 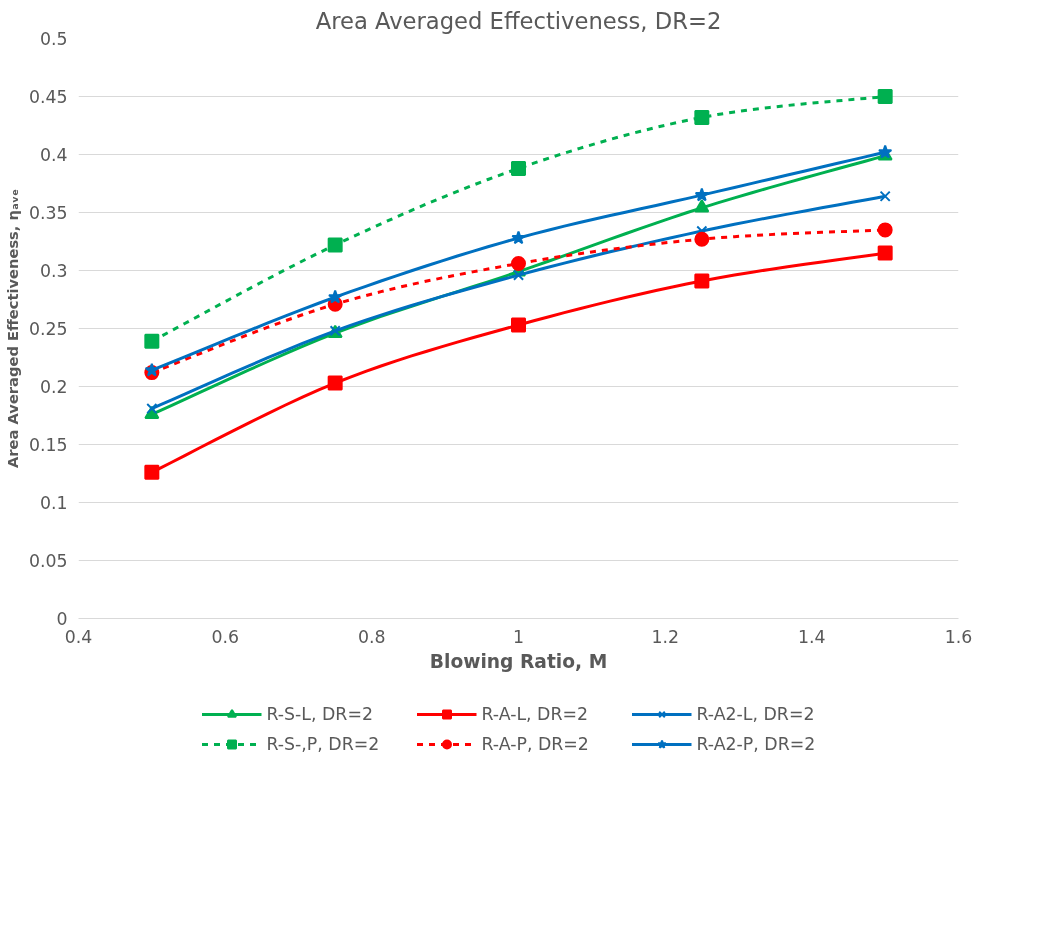 I want to click on x-tick-label: 1.2, so click(x=665, y=636).